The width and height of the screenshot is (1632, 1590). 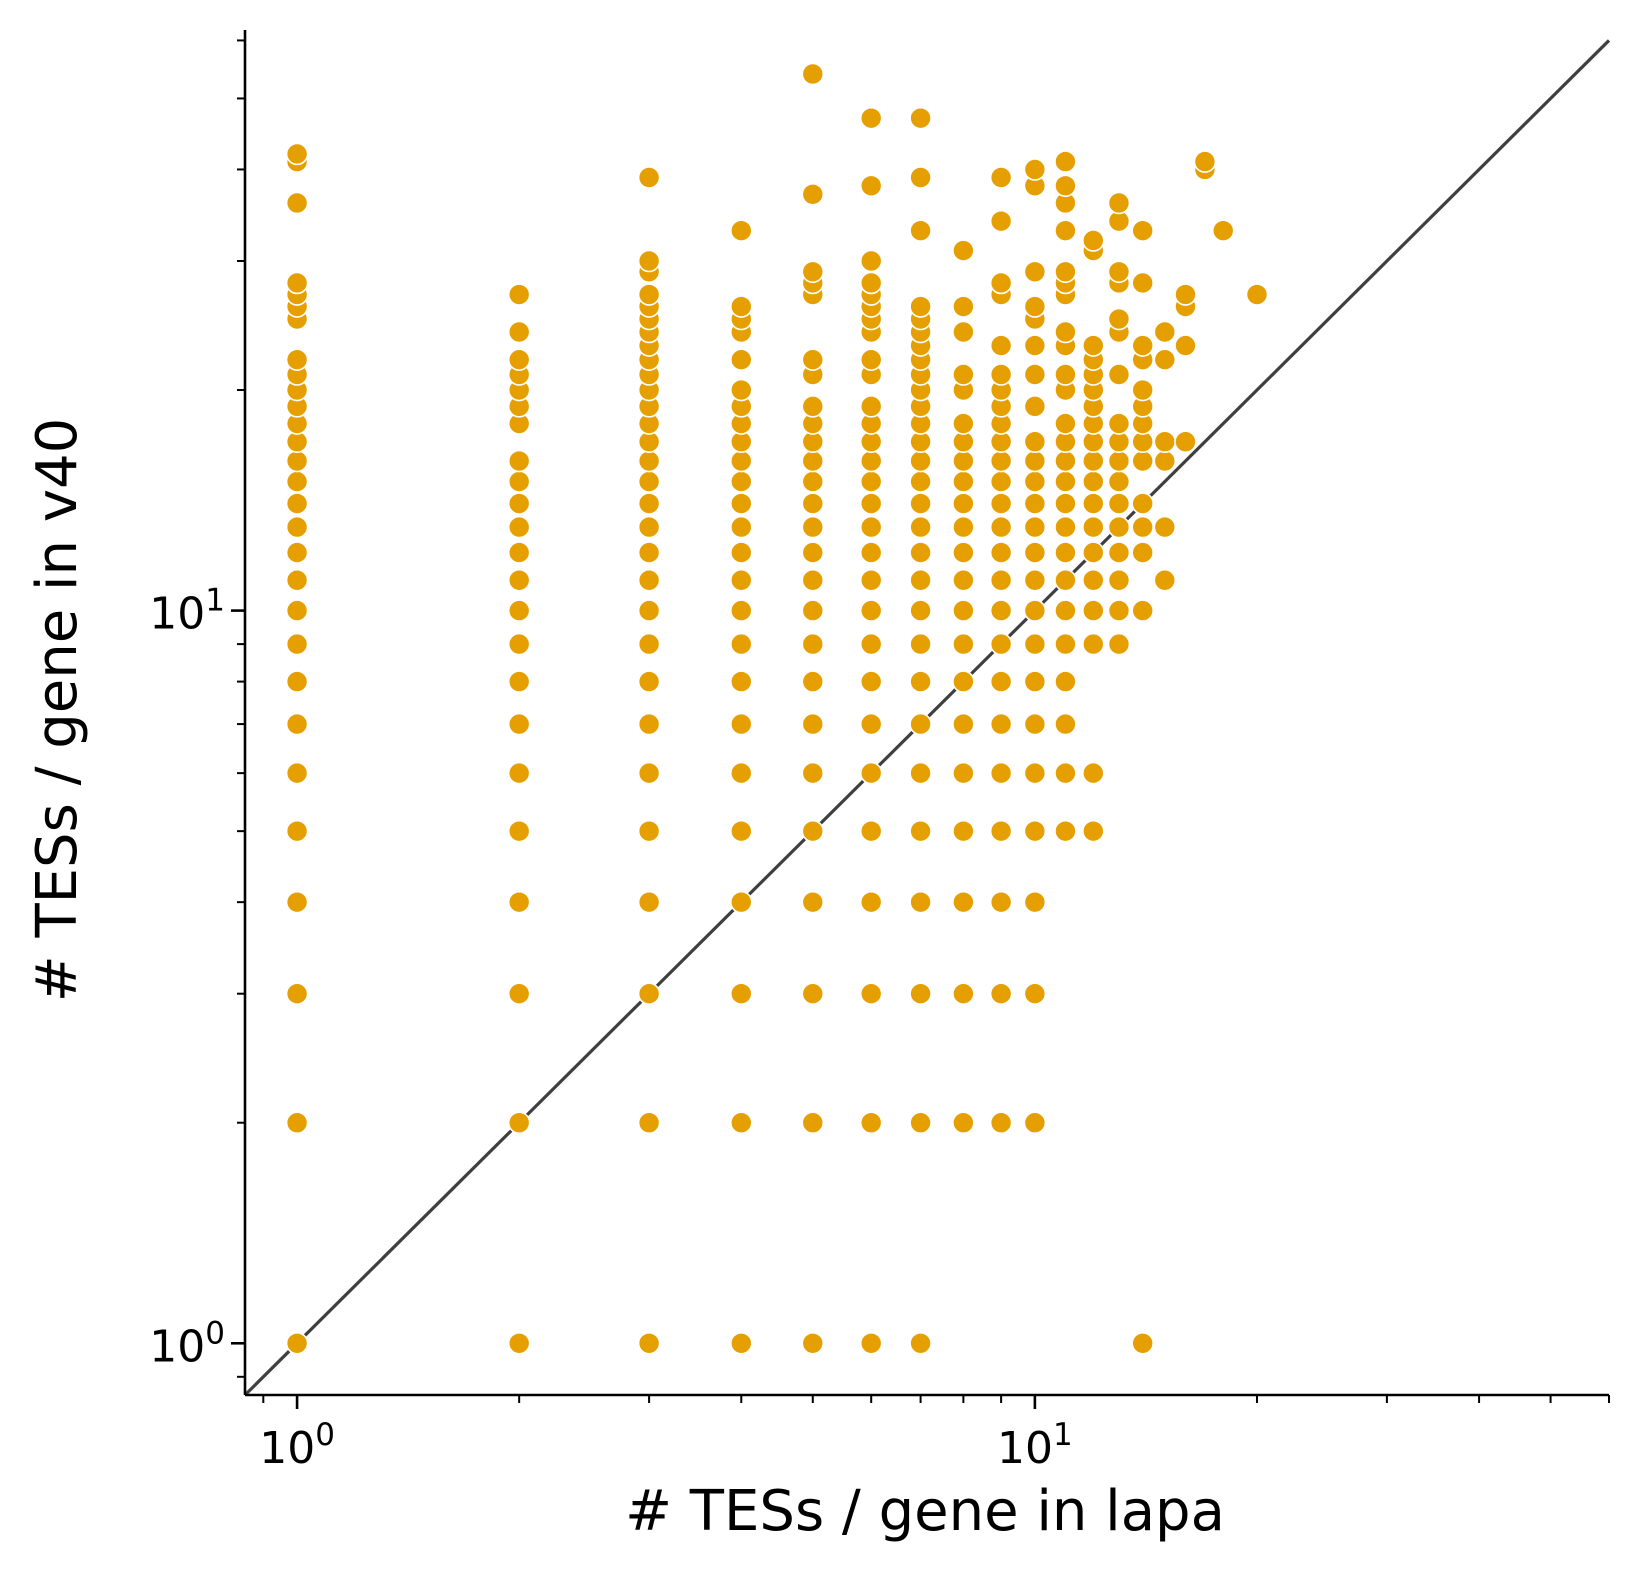 I want to click on y-axis-title: # TESs / gene in v40, so click(x=57, y=710).